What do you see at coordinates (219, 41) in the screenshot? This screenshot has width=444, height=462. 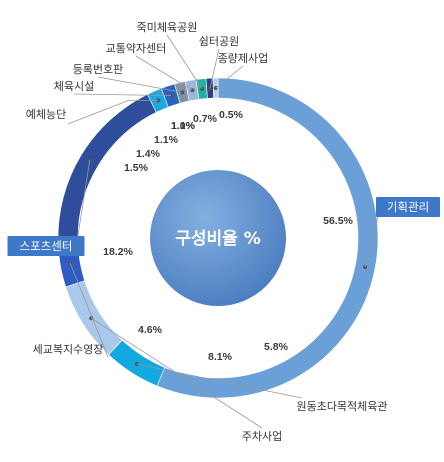 I see `category-label-10: 쉼터공원` at bounding box center [219, 41].